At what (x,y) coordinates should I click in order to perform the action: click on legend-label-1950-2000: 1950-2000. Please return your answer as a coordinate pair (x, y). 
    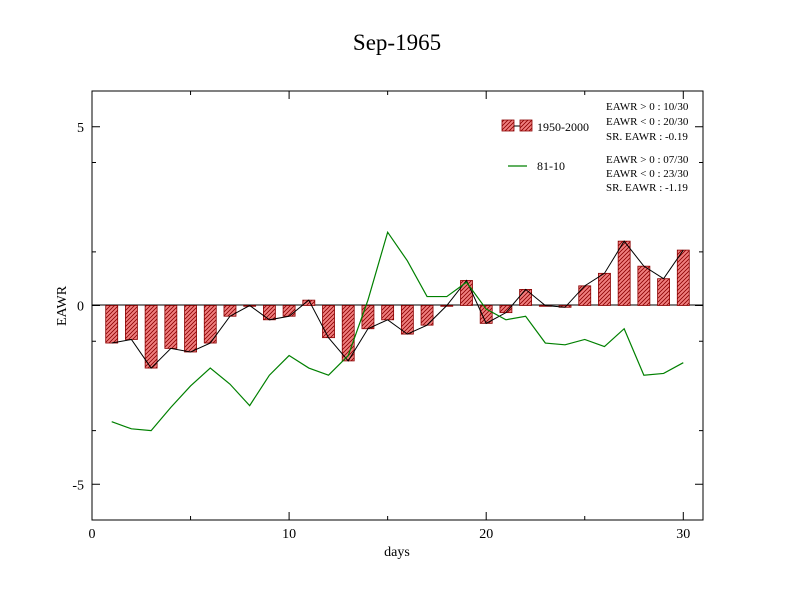
    Looking at the image, I should click on (563, 127).